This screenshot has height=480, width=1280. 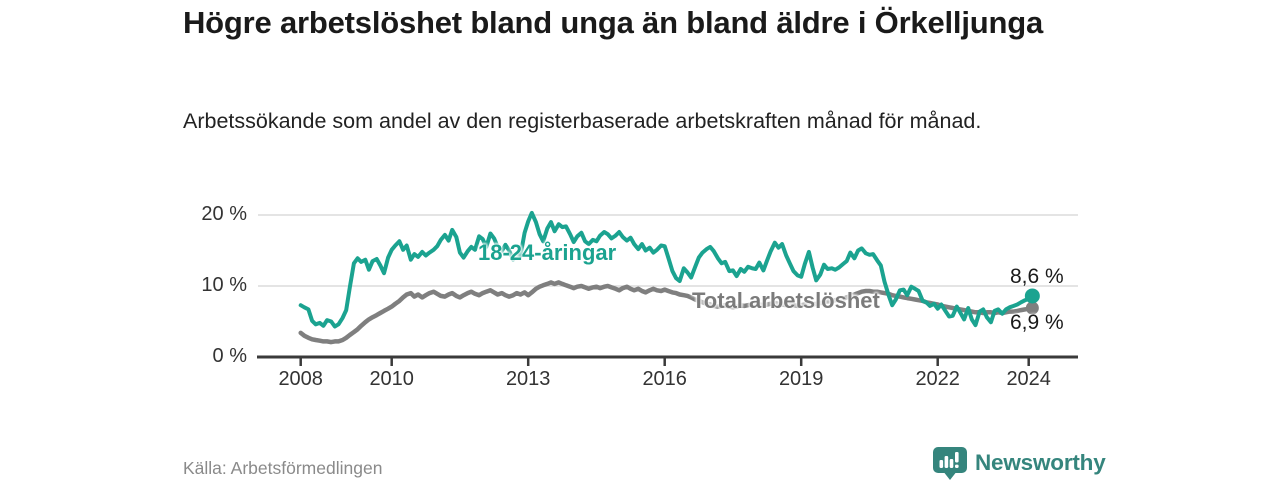 What do you see at coordinates (801, 379) in the screenshot?
I see `x-tick-label: 2019` at bounding box center [801, 379].